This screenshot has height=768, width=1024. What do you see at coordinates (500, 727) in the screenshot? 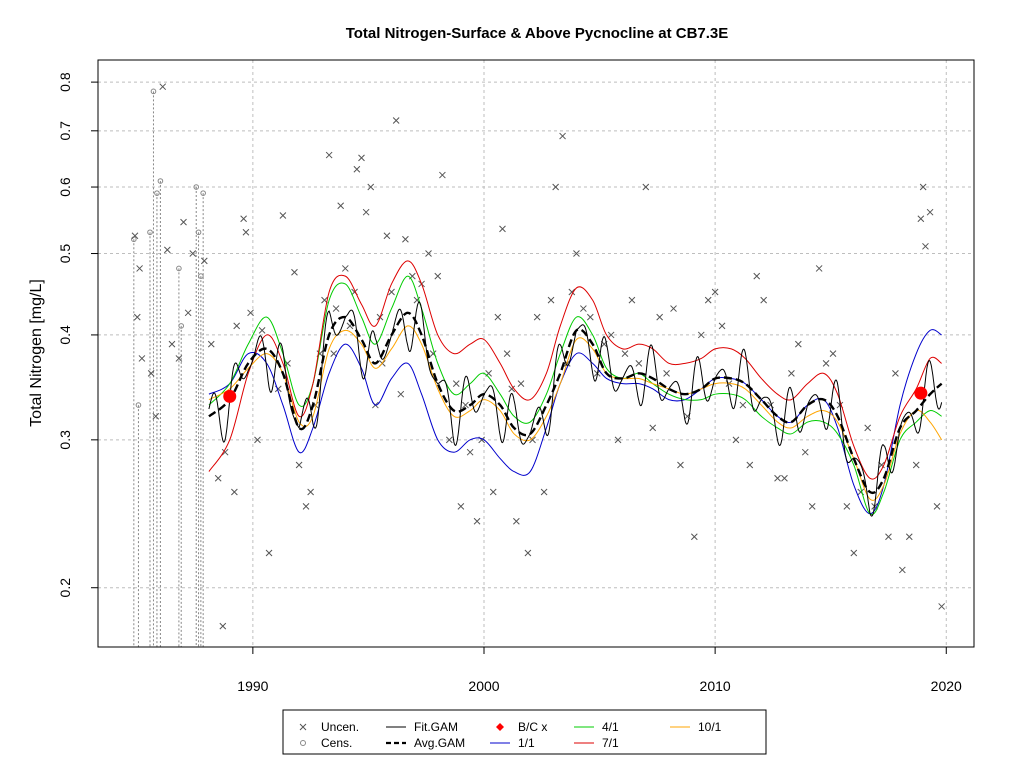
I see `legend-symbol-diamond` at bounding box center [500, 727].